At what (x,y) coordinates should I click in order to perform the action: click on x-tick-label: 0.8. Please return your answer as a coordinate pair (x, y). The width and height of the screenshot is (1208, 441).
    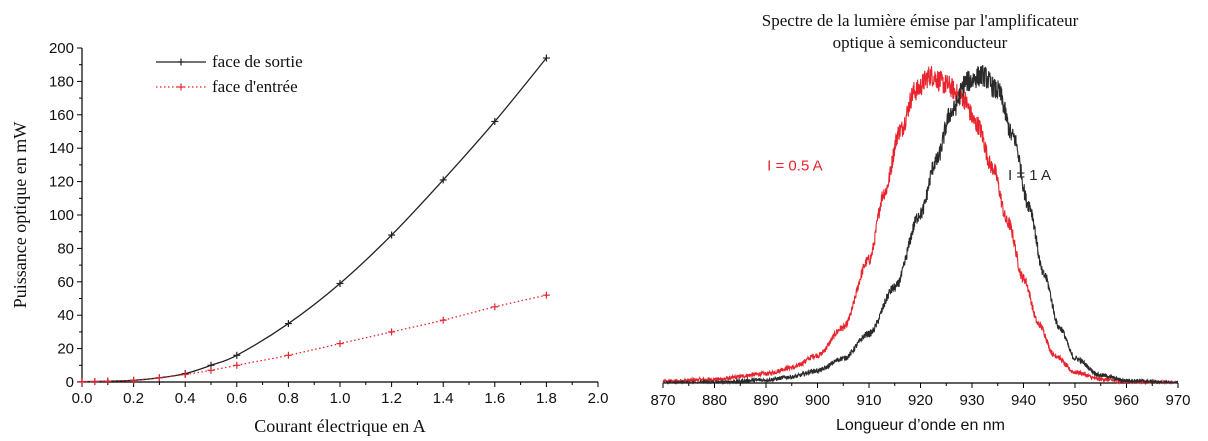
    Looking at the image, I should click on (288, 398).